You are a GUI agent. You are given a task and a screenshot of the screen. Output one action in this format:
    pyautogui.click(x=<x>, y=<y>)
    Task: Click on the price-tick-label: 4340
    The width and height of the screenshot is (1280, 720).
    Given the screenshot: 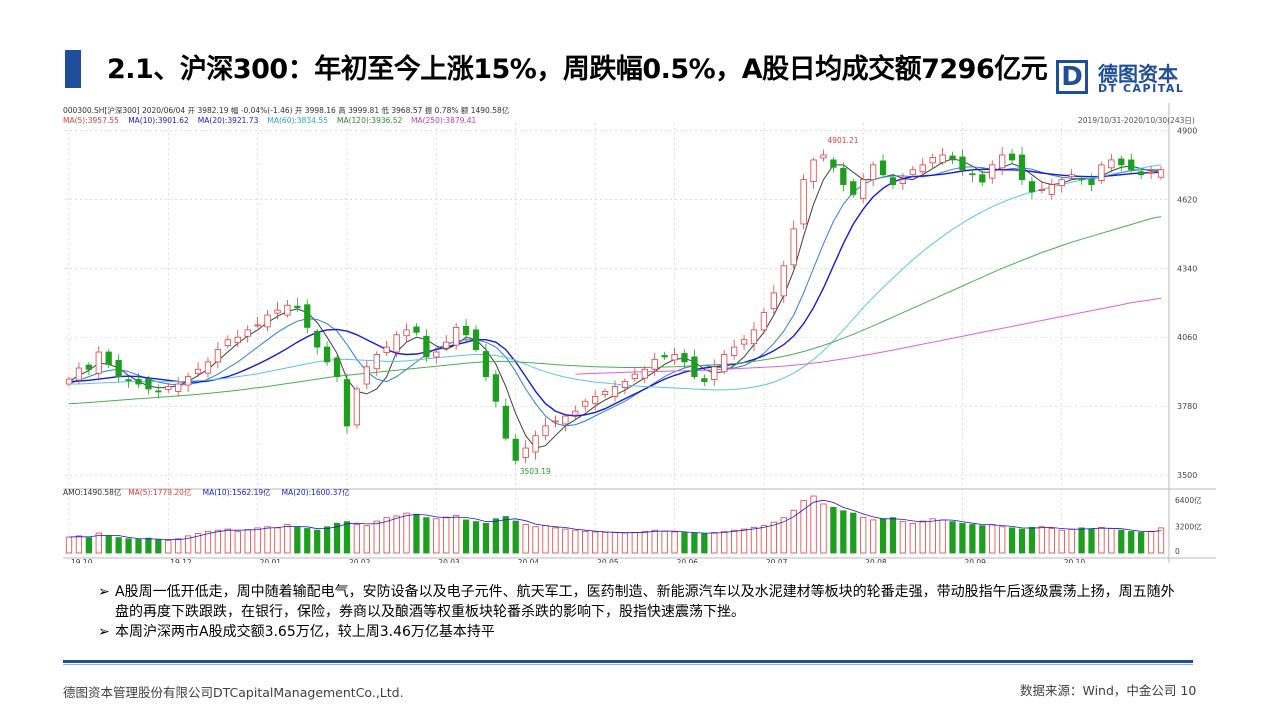 What is the action you would take?
    pyautogui.click(x=1187, y=268)
    